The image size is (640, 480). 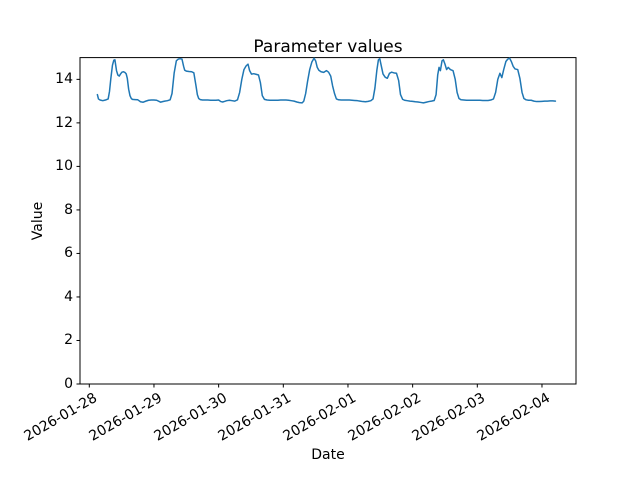 I want to click on y-tick-label: 10, so click(x=64, y=166).